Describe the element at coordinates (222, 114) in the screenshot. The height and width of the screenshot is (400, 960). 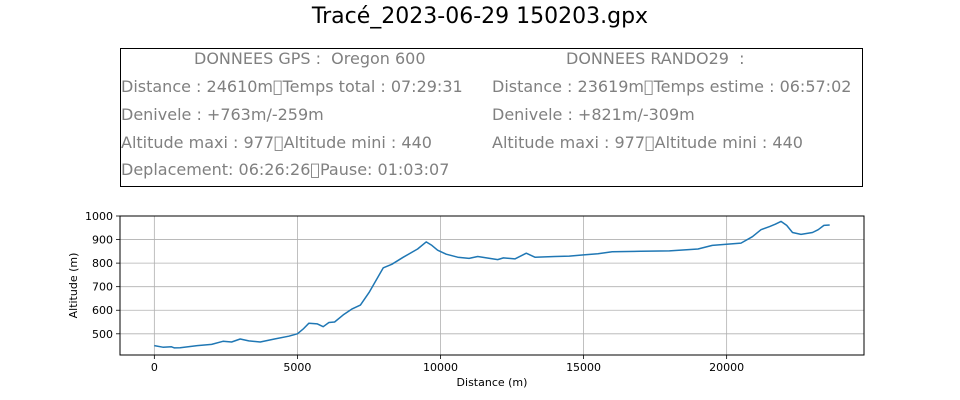
I see `gps-elevation-gain: Denivele : +763m/-259m` at that location.